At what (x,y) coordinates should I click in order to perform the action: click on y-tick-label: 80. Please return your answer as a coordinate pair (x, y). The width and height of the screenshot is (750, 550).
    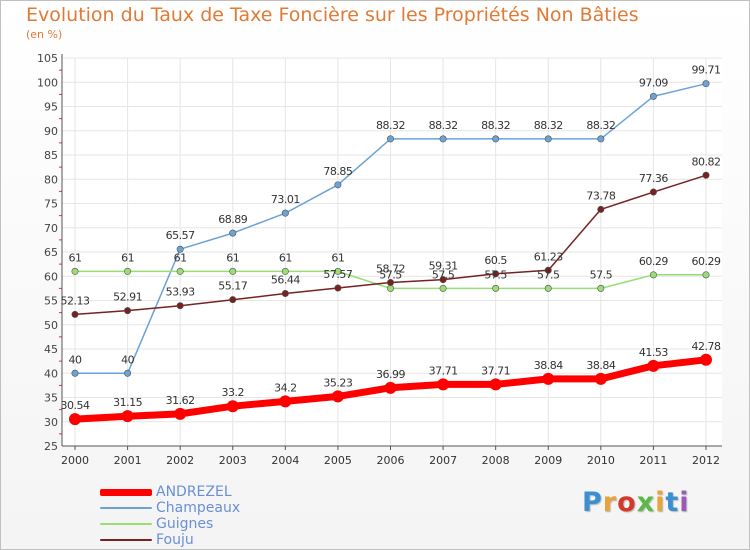
    Looking at the image, I should click on (51, 179).